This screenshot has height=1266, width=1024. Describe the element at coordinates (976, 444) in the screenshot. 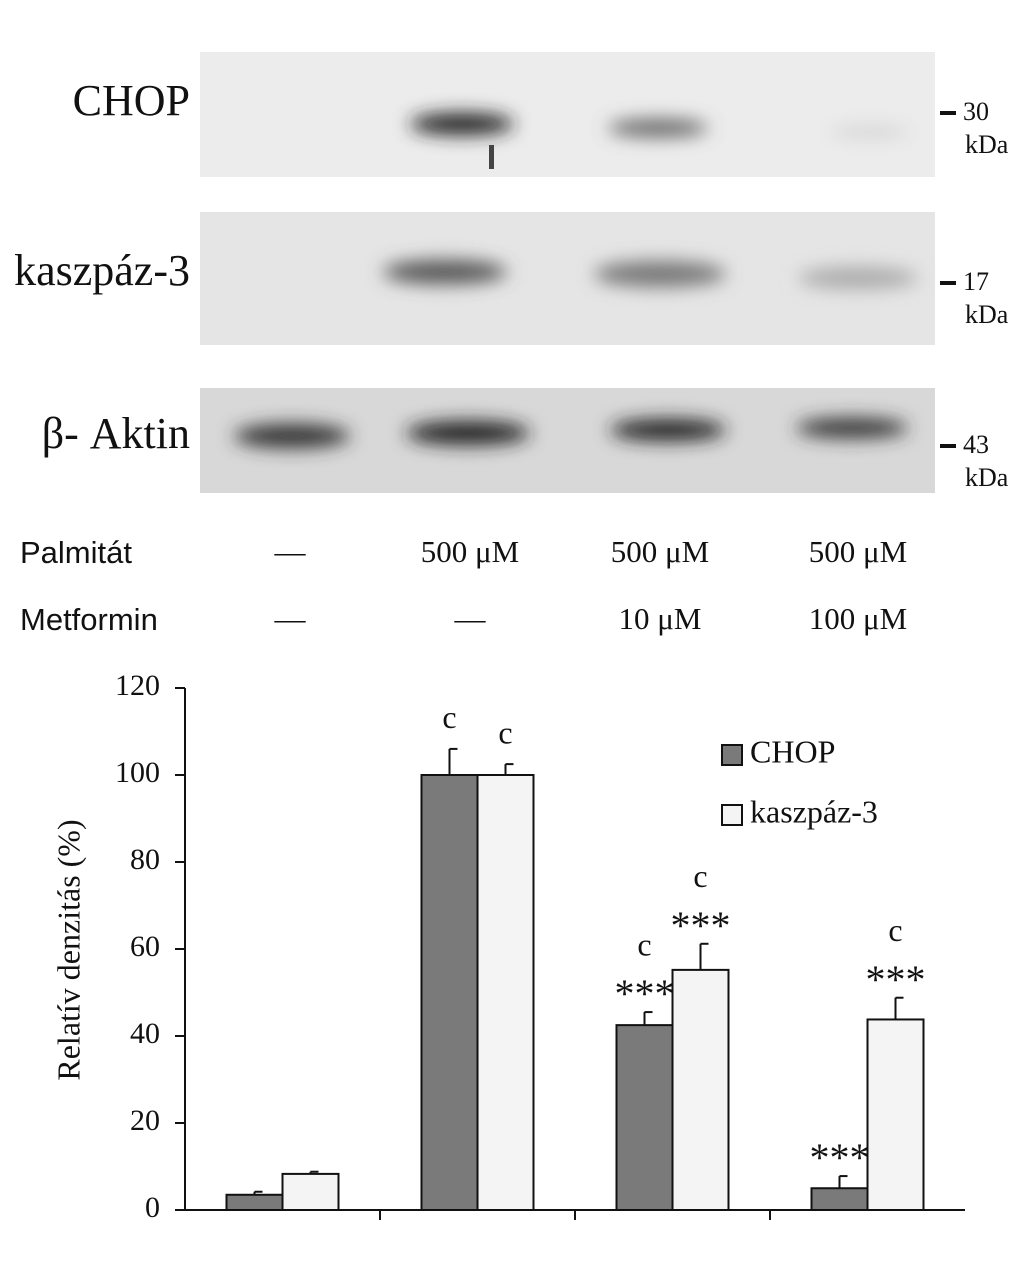

I see `marker-label: 43` at that location.